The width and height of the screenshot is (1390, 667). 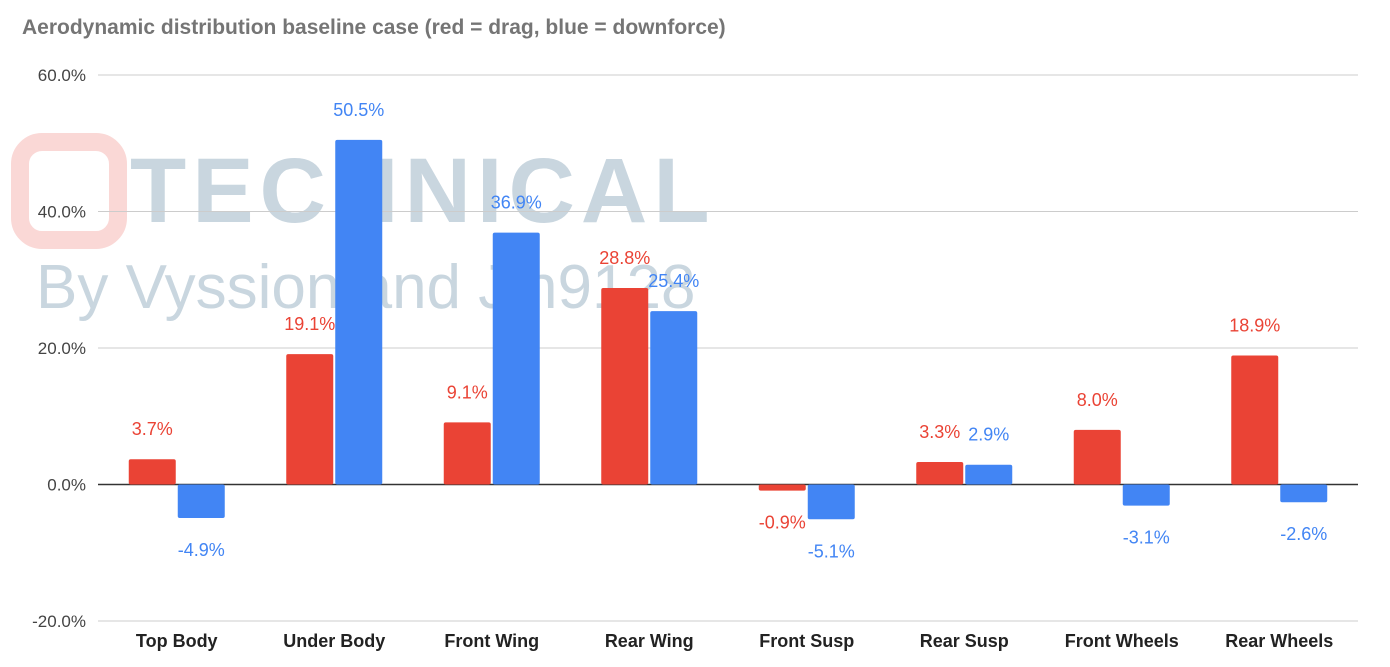 What do you see at coordinates (1303, 534) in the screenshot?
I see `data-label: -2.6%` at bounding box center [1303, 534].